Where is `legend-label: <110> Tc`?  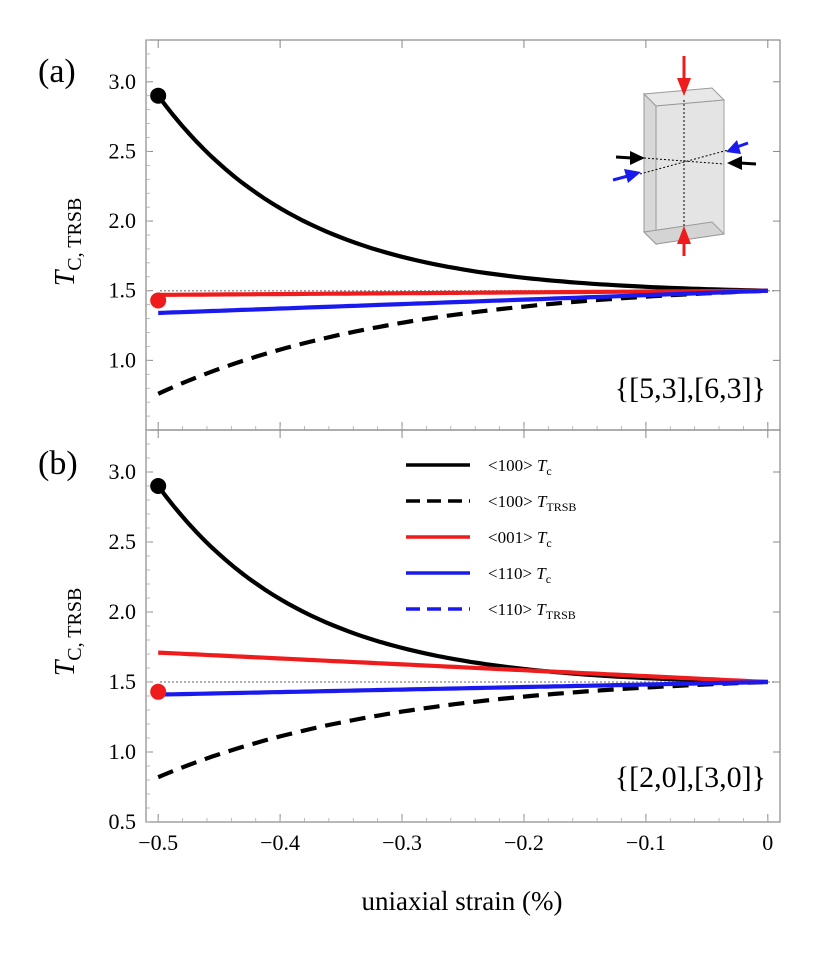
legend-label: <110> Tc is located at coordinates (519, 575).